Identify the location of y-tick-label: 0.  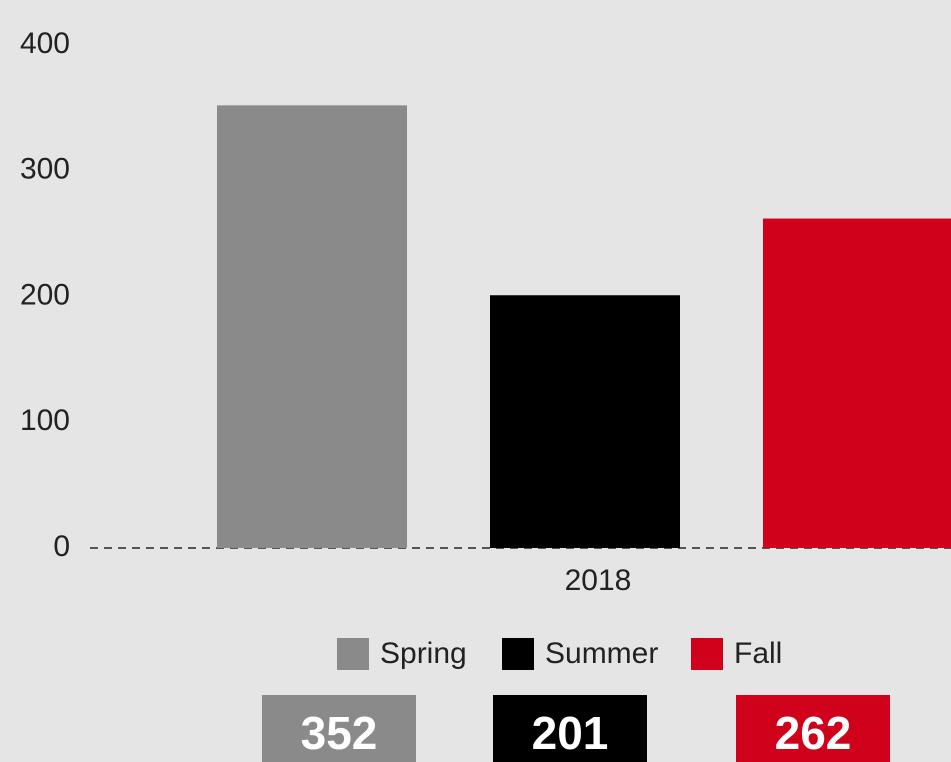
(61, 546).